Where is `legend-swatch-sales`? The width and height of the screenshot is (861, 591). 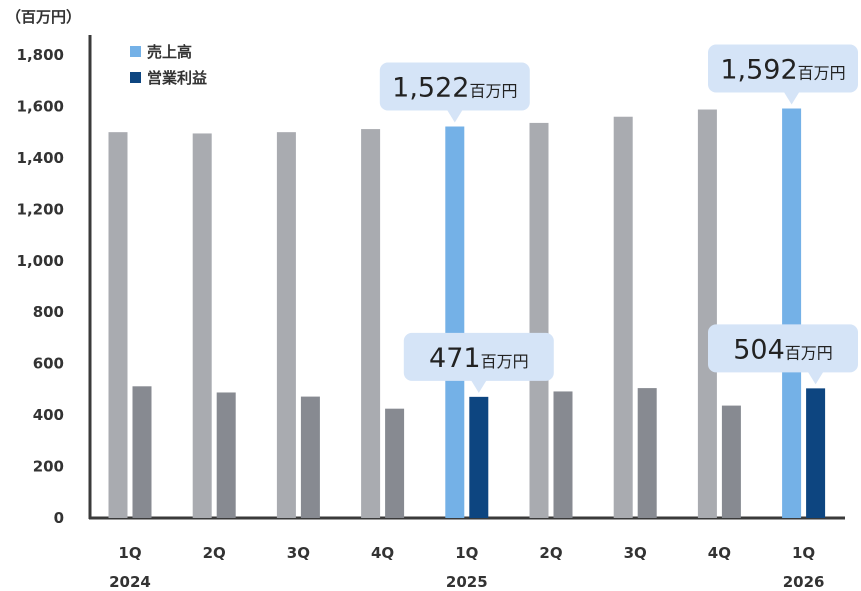 legend-swatch-sales is located at coordinates (135, 51).